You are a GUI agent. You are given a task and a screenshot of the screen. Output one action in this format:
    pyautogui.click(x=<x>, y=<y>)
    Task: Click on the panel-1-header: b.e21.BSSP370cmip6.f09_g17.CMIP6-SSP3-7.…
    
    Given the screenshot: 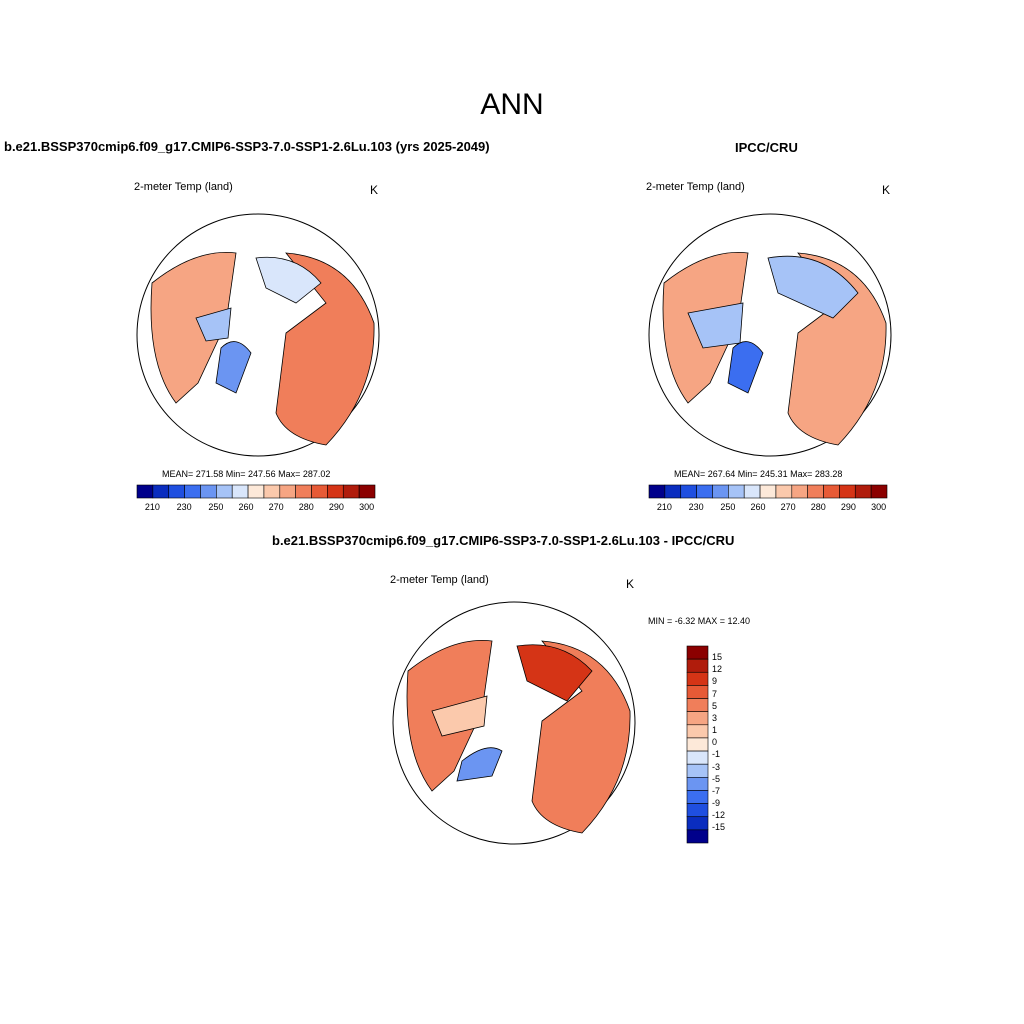 What is the action you would take?
    pyautogui.click(x=247, y=146)
    